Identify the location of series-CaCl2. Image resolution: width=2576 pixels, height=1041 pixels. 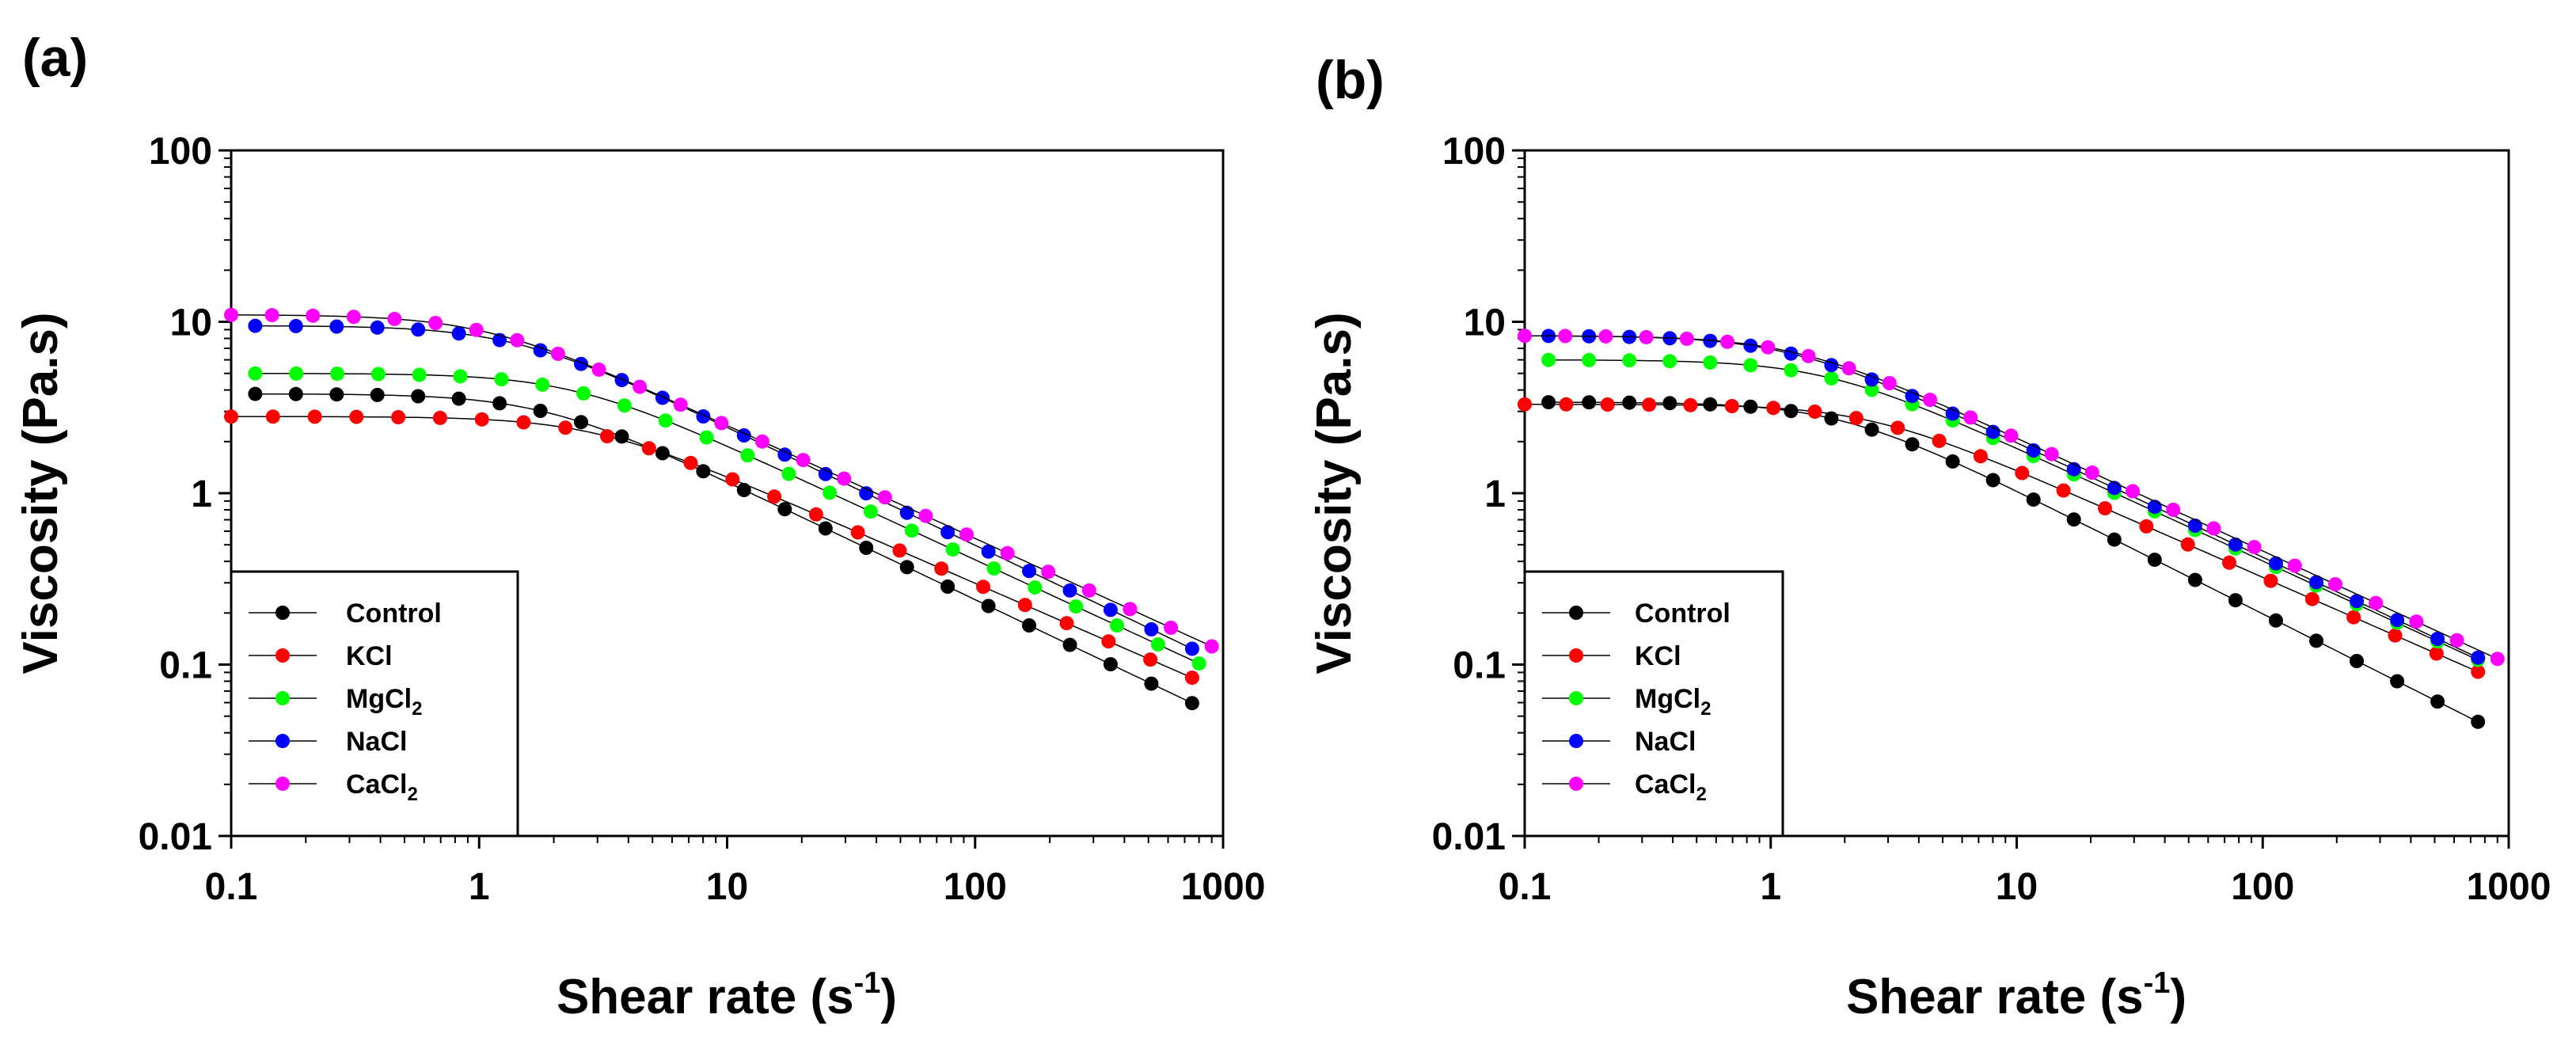
(2012, 498).